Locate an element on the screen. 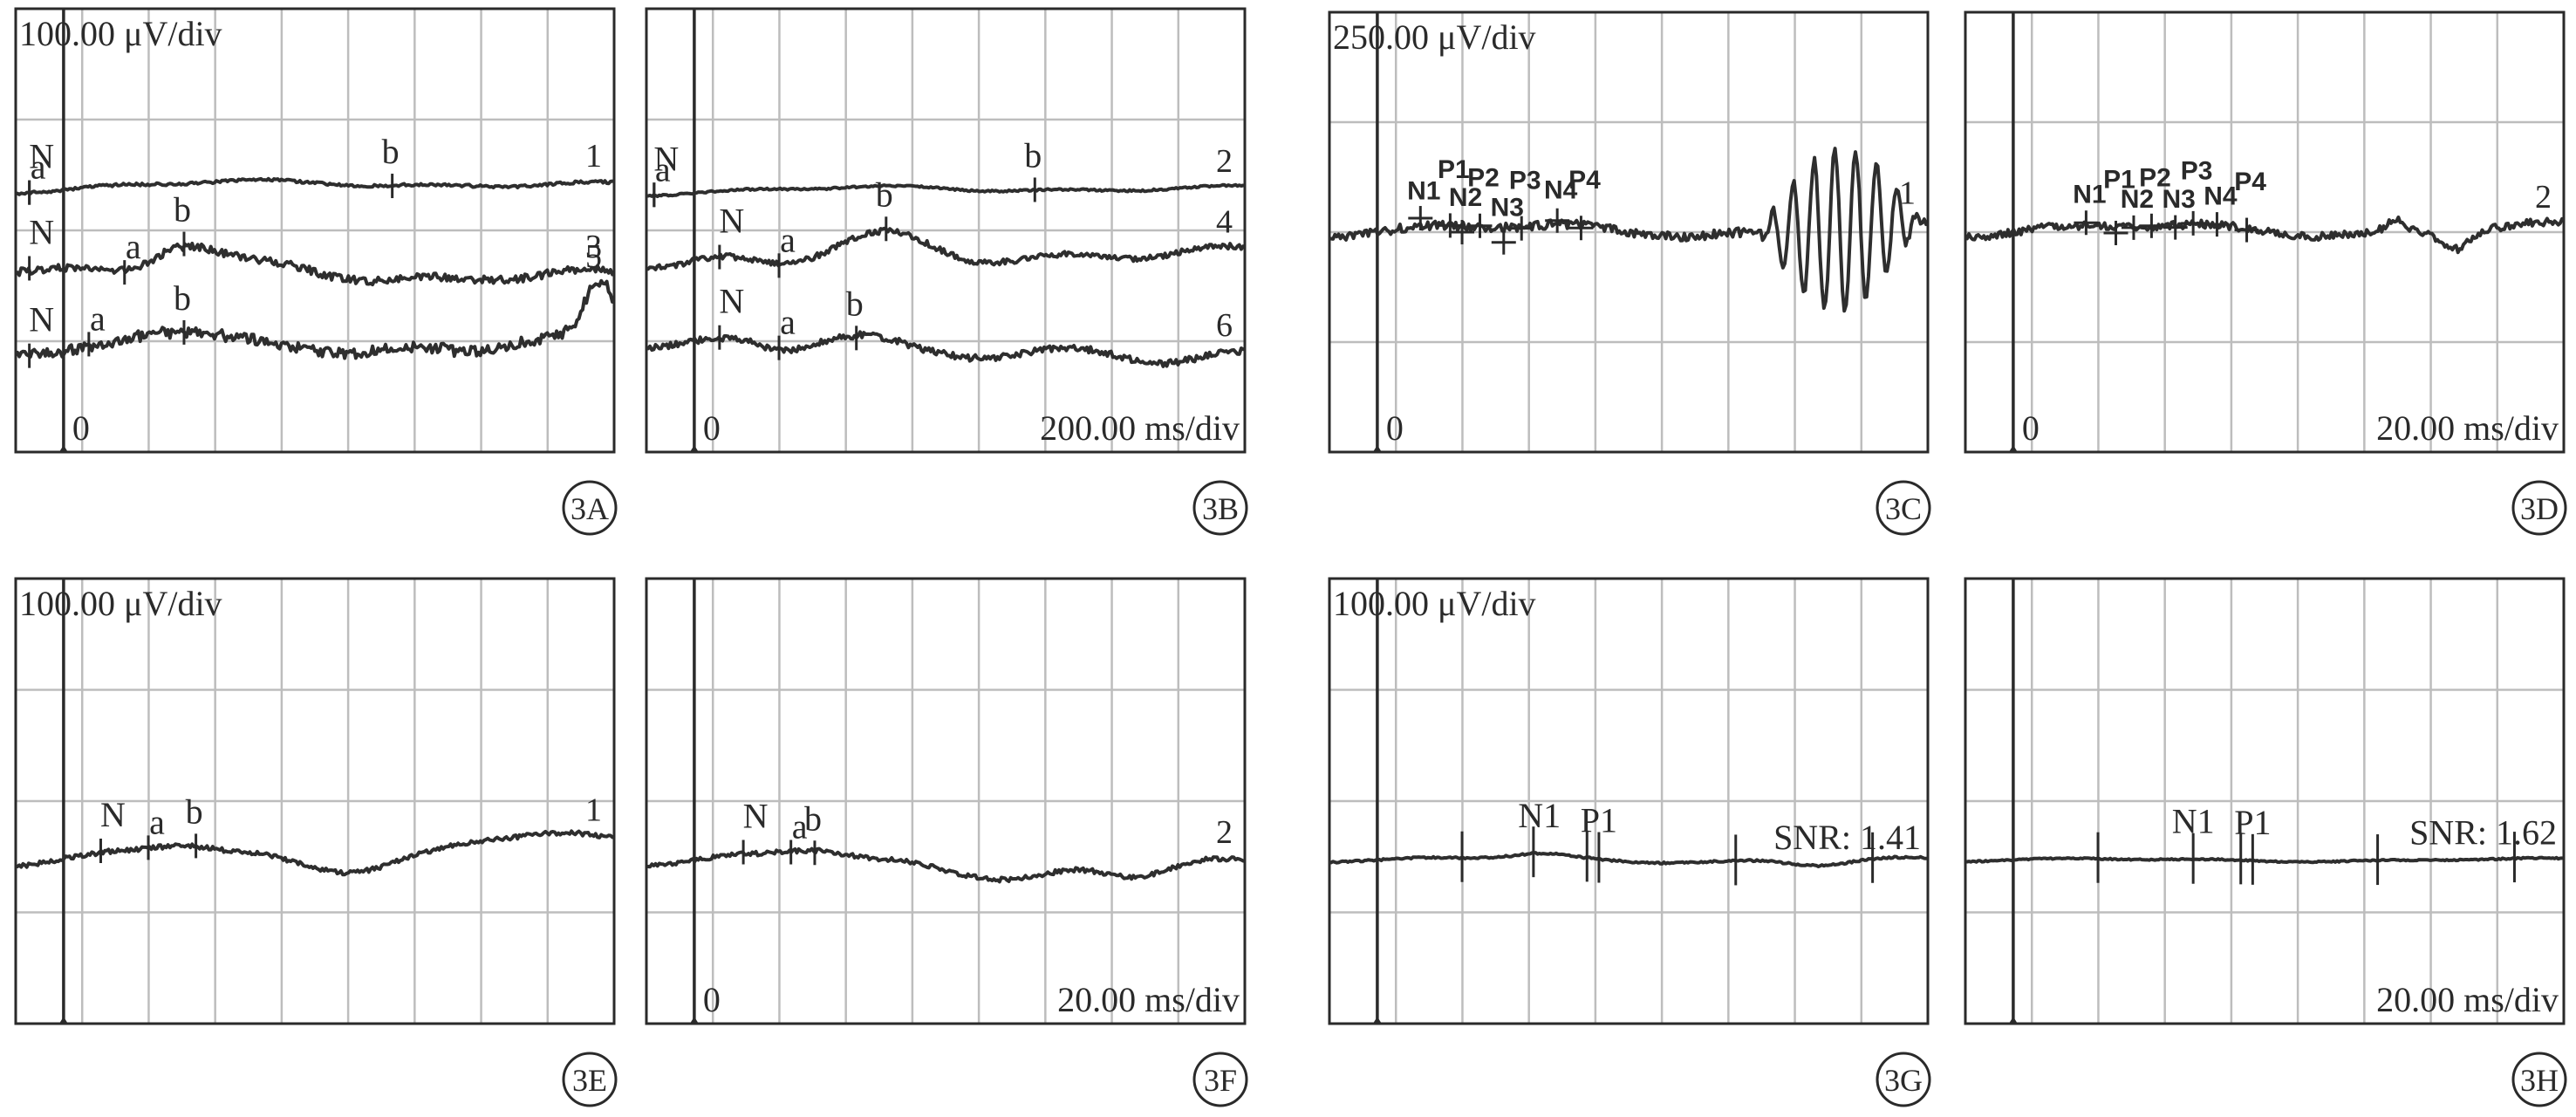  panel-badge-label: 3F is located at coordinates (1220, 1080).